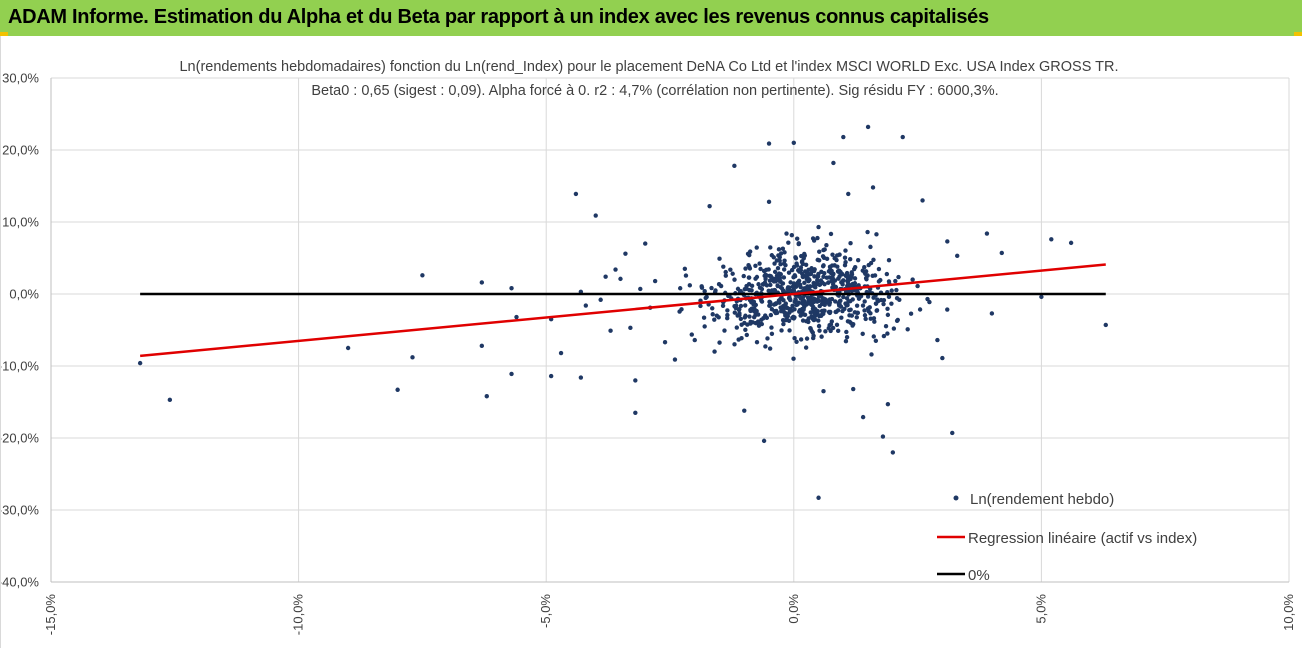  I want to click on x-tick-label: -5,0%, so click(545, 611).